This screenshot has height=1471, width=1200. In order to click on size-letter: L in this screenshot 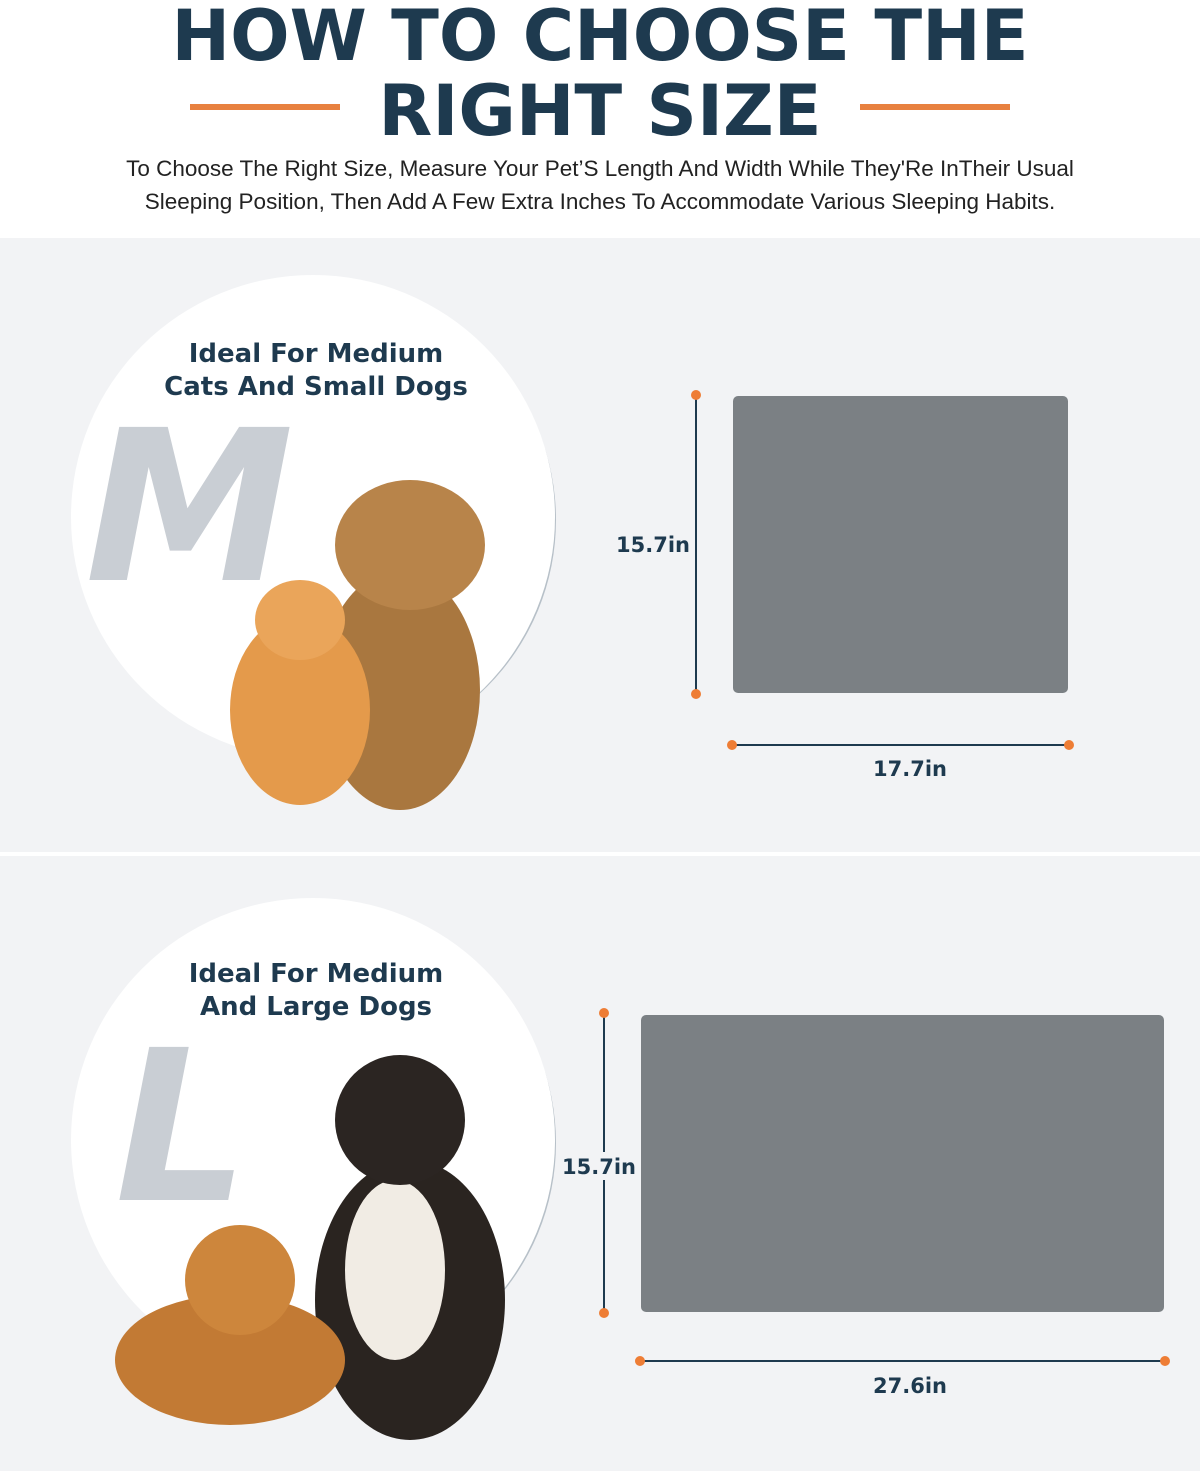, I will do `click(182, 1127)`.